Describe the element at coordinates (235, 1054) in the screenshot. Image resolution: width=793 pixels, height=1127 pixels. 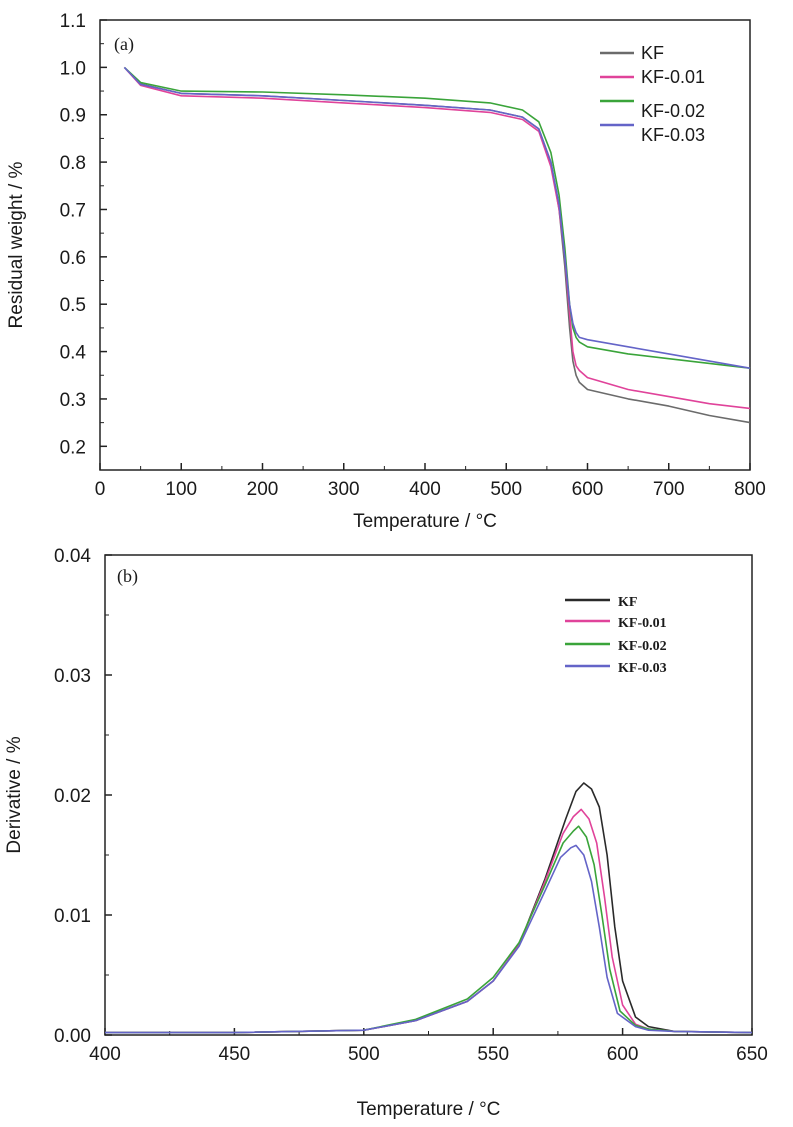
I see `x-tick-label: 450` at that location.